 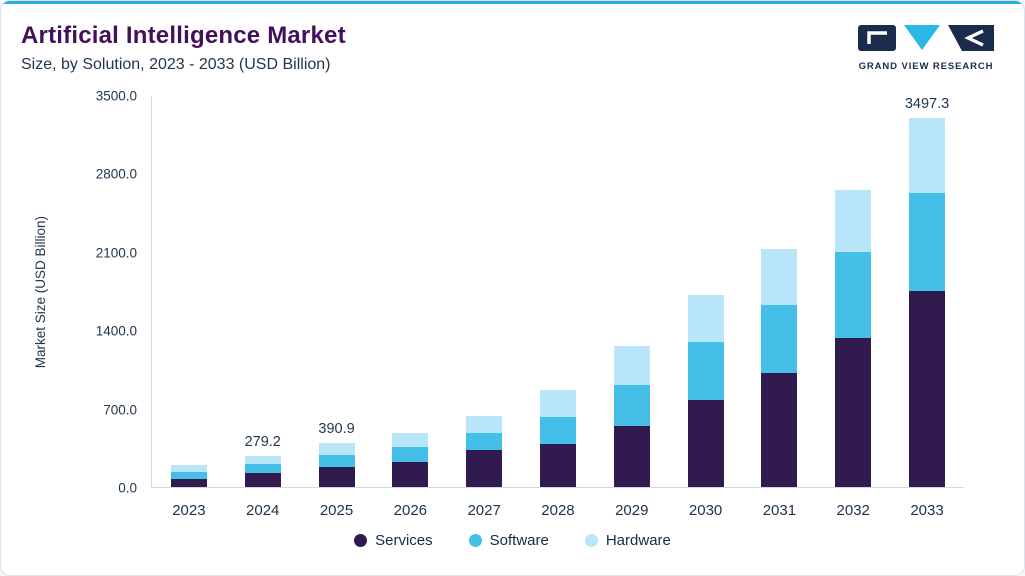 What do you see at coordinates (263, 307) in the screenshot?
I see `bar-group-2024: 279.2 2024` at bounding box center [263, 307].